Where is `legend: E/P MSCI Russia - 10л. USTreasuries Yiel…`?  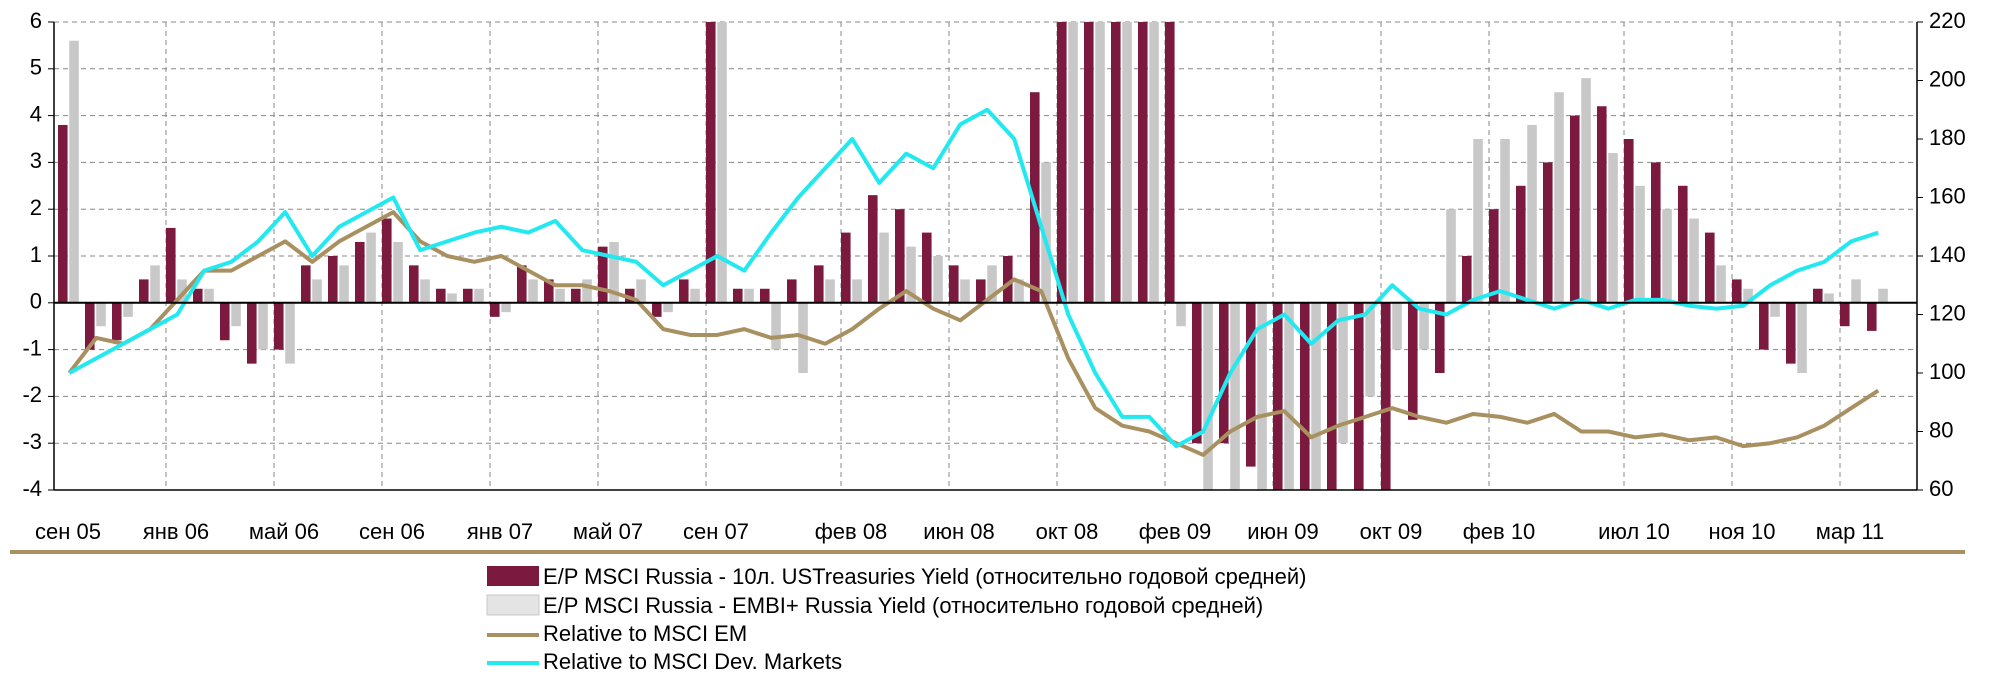
legend: E/P MSCI Russia - 10л. USTreasuries Yiel… is located at coordinates (896, 619).